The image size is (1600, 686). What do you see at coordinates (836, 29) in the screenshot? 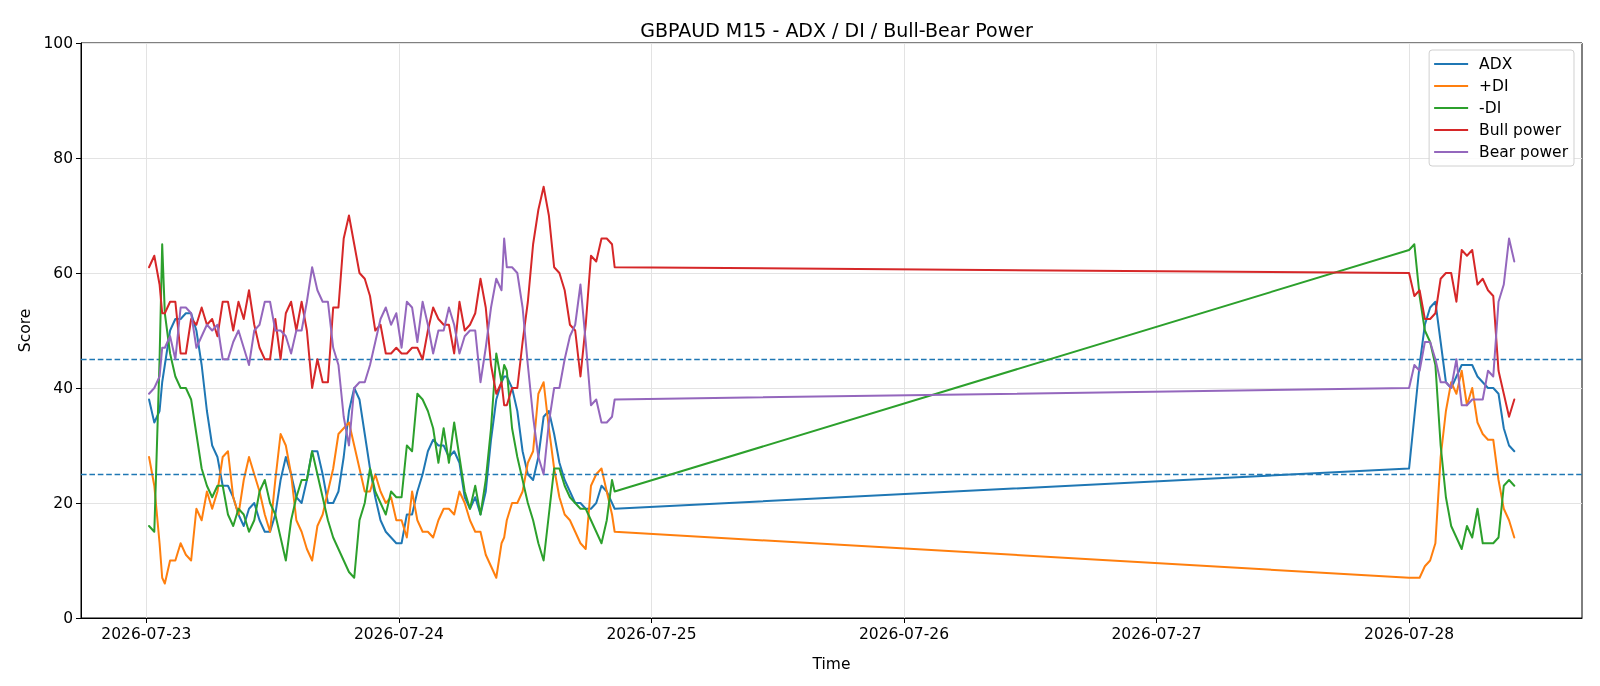
I see `chart-title: GBPAUD M15 - ADX / DI / Bull-Bear Power` at bounding box center [836, 29].